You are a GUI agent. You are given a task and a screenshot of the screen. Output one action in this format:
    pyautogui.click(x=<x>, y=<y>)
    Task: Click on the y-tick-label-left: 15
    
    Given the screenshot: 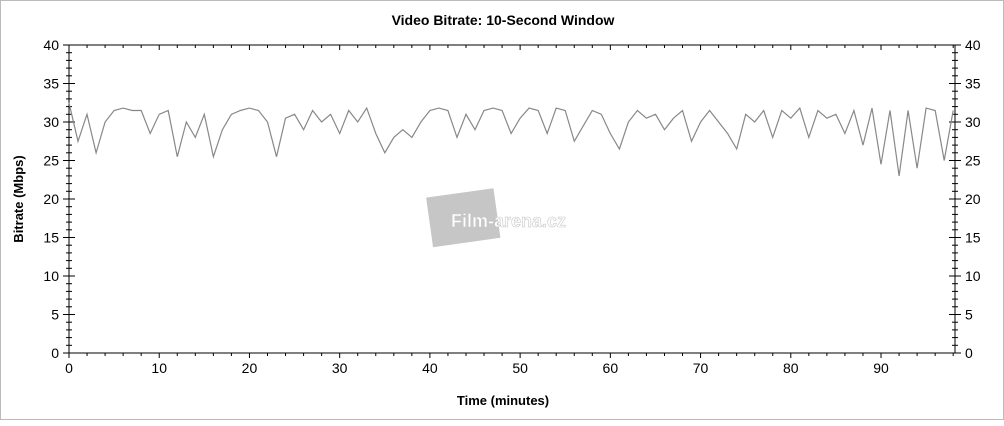 What is the action you would take?
    pyautogui.click(x=51, y=238)
    